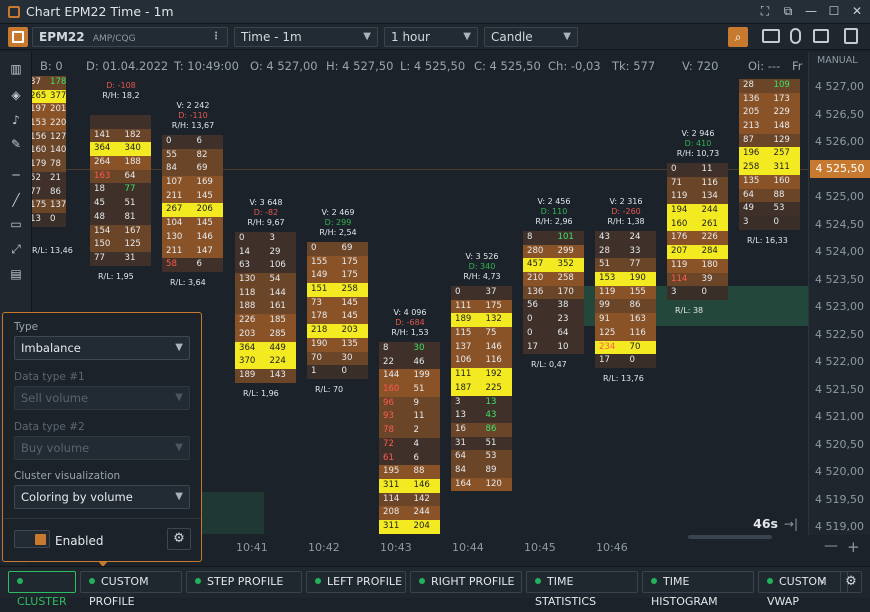 The height and width of the screenshot is (612, 870). What do you see at coordinates (857, 11) in the screenshot?
I see `close-icon: ✕` at bounding box center [857, 11].